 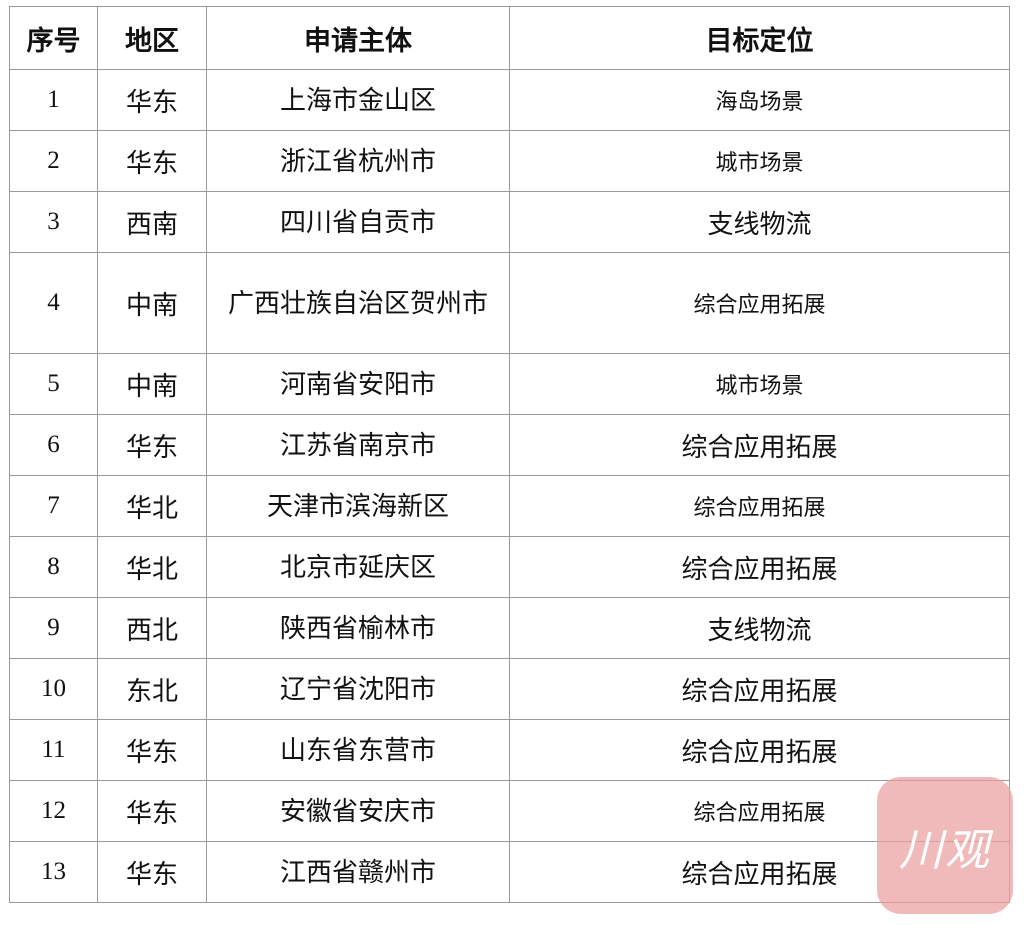 What do you see at coordinates (945, 850) in the screenshot?
I see `watermark-text: 川观` at bounding box center [945, 850].